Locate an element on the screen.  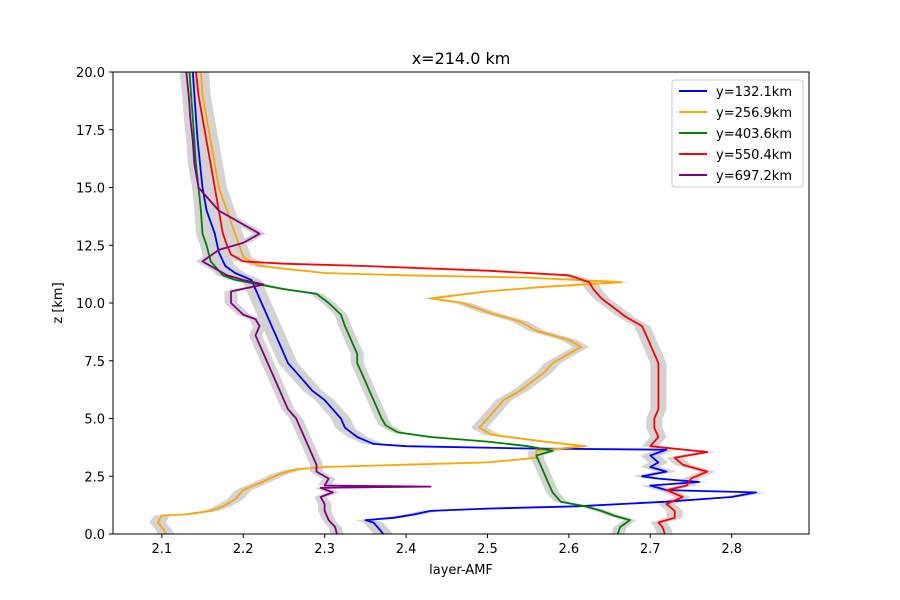
legend-box is located at coordinates (737, 133).